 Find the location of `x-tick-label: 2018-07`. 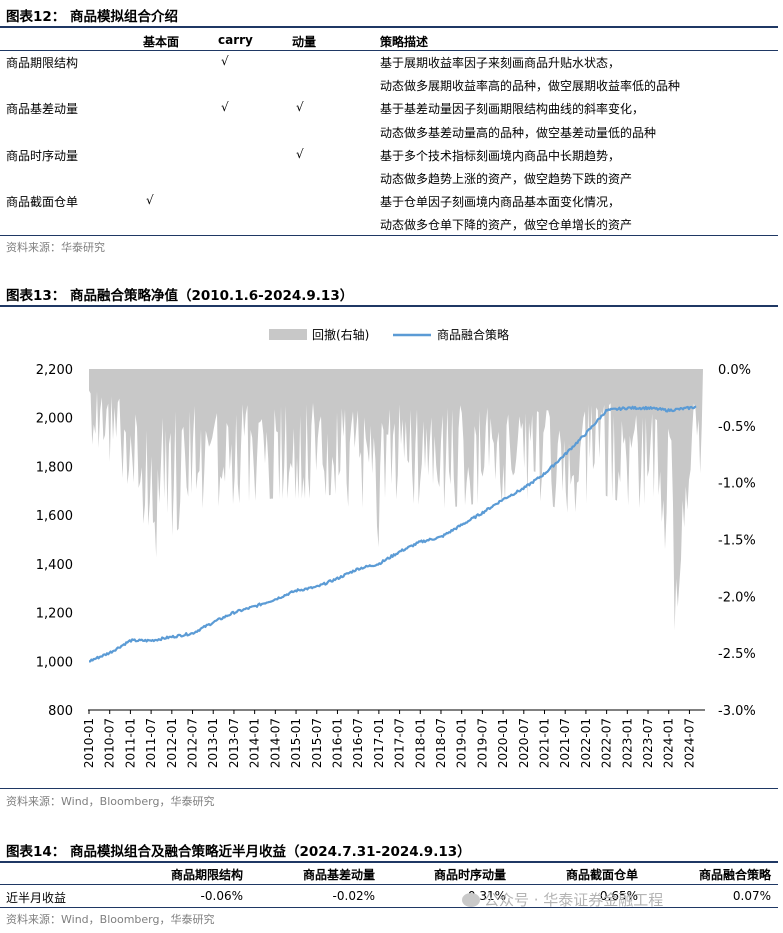

x-tick-label: 2018-07 is located at coordinates (441, 743).